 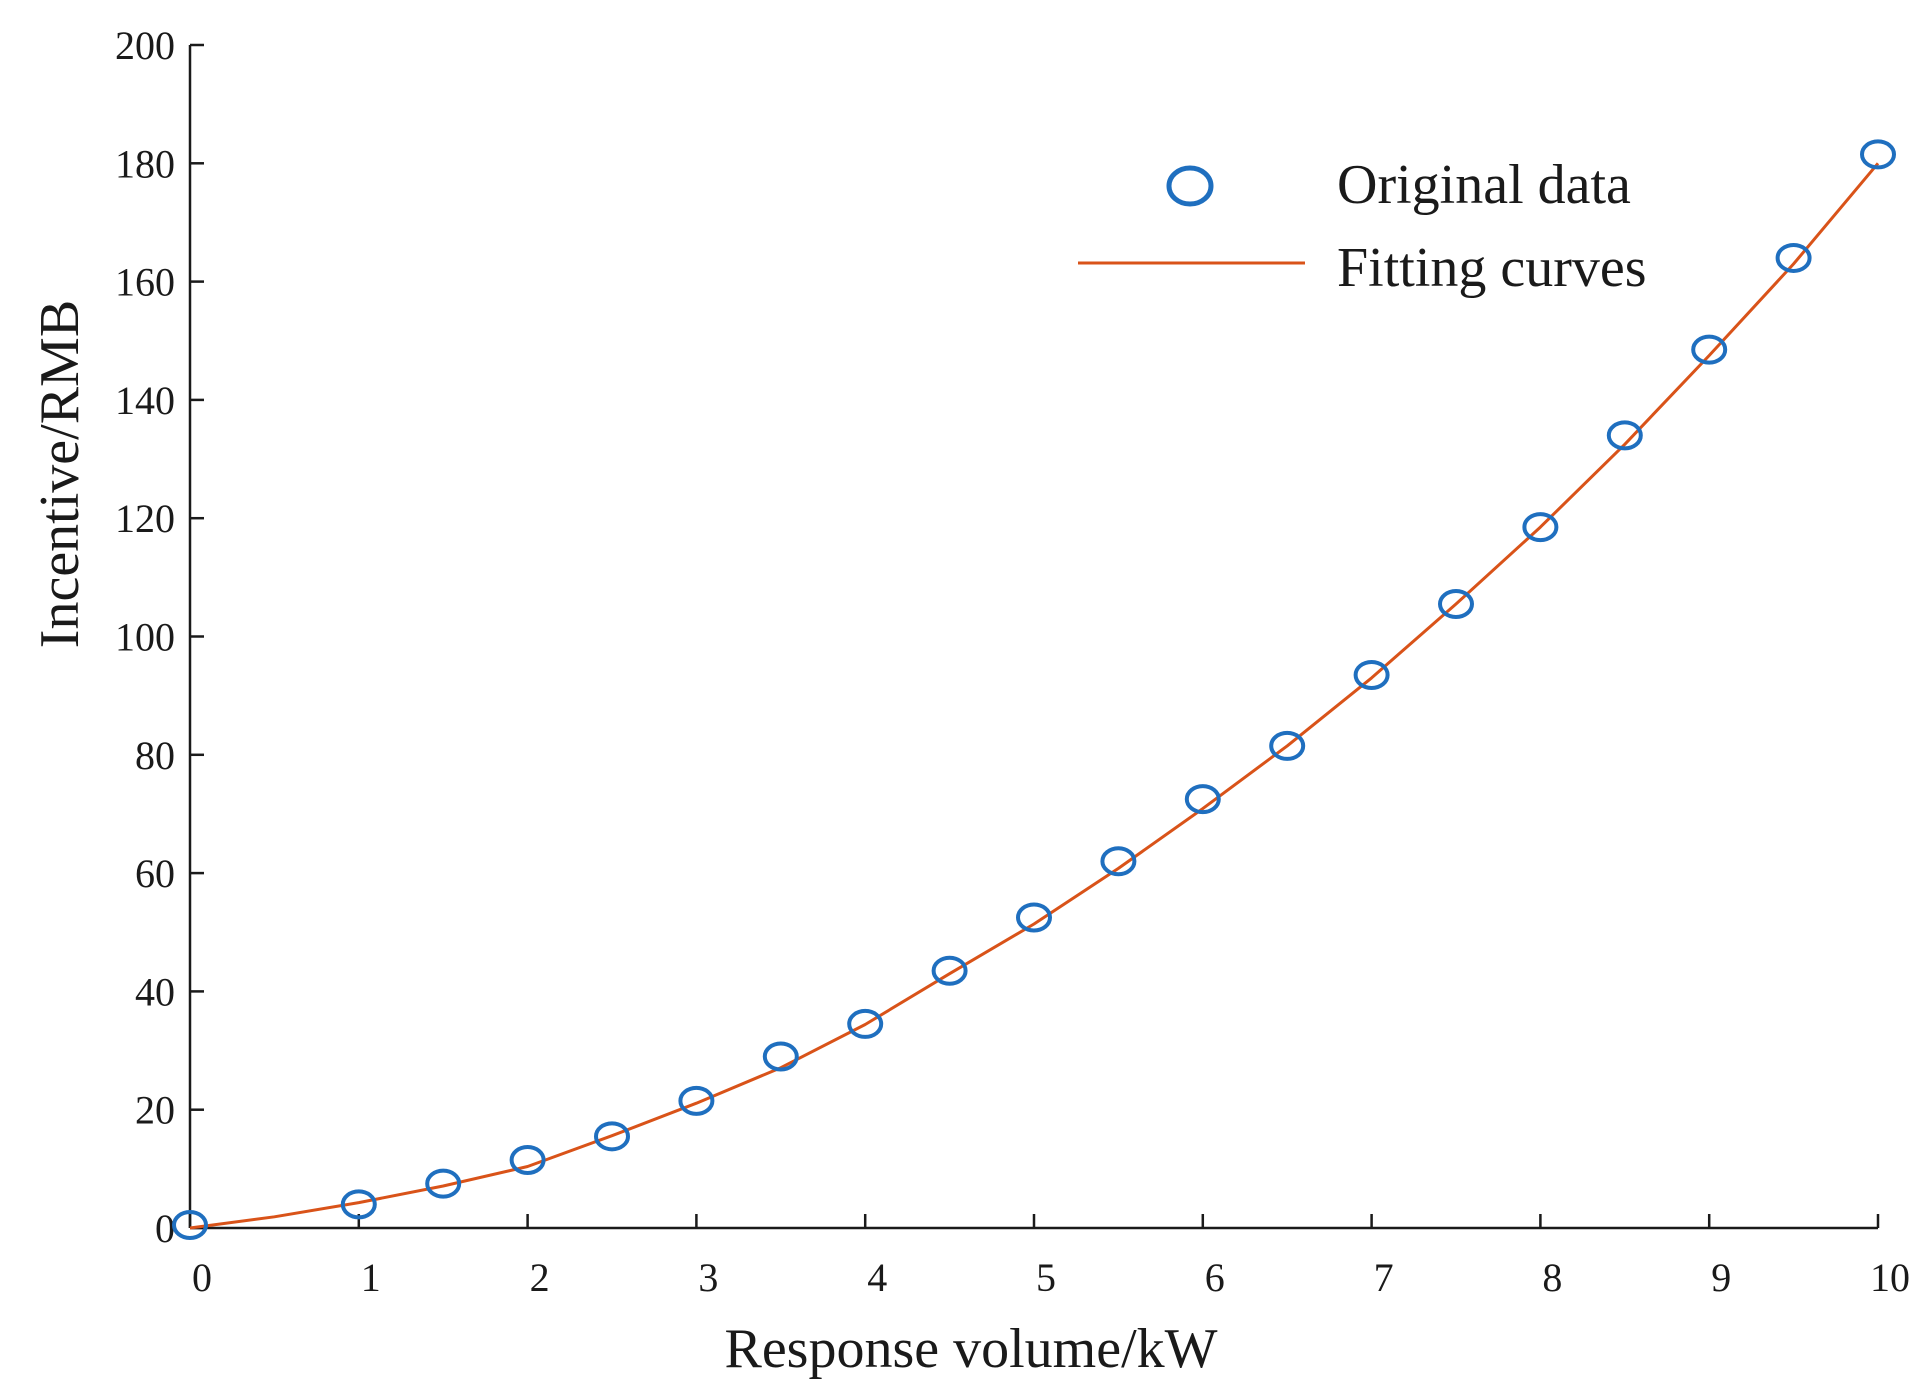 What do you see at coordinates (145, 45) in the screenshot?
I see `y-tick-label: 200` at bounding box center [145, 45].